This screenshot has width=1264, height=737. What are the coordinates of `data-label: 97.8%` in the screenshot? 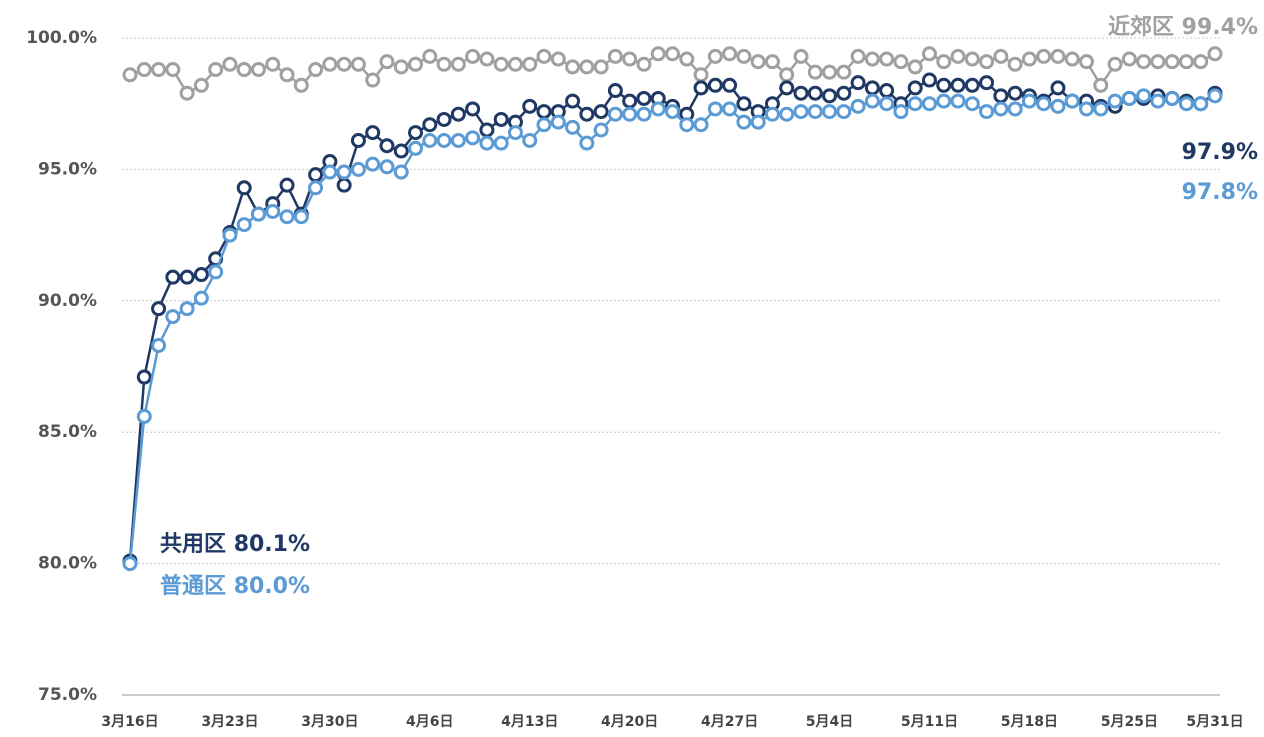 It's located at (1220, 192).